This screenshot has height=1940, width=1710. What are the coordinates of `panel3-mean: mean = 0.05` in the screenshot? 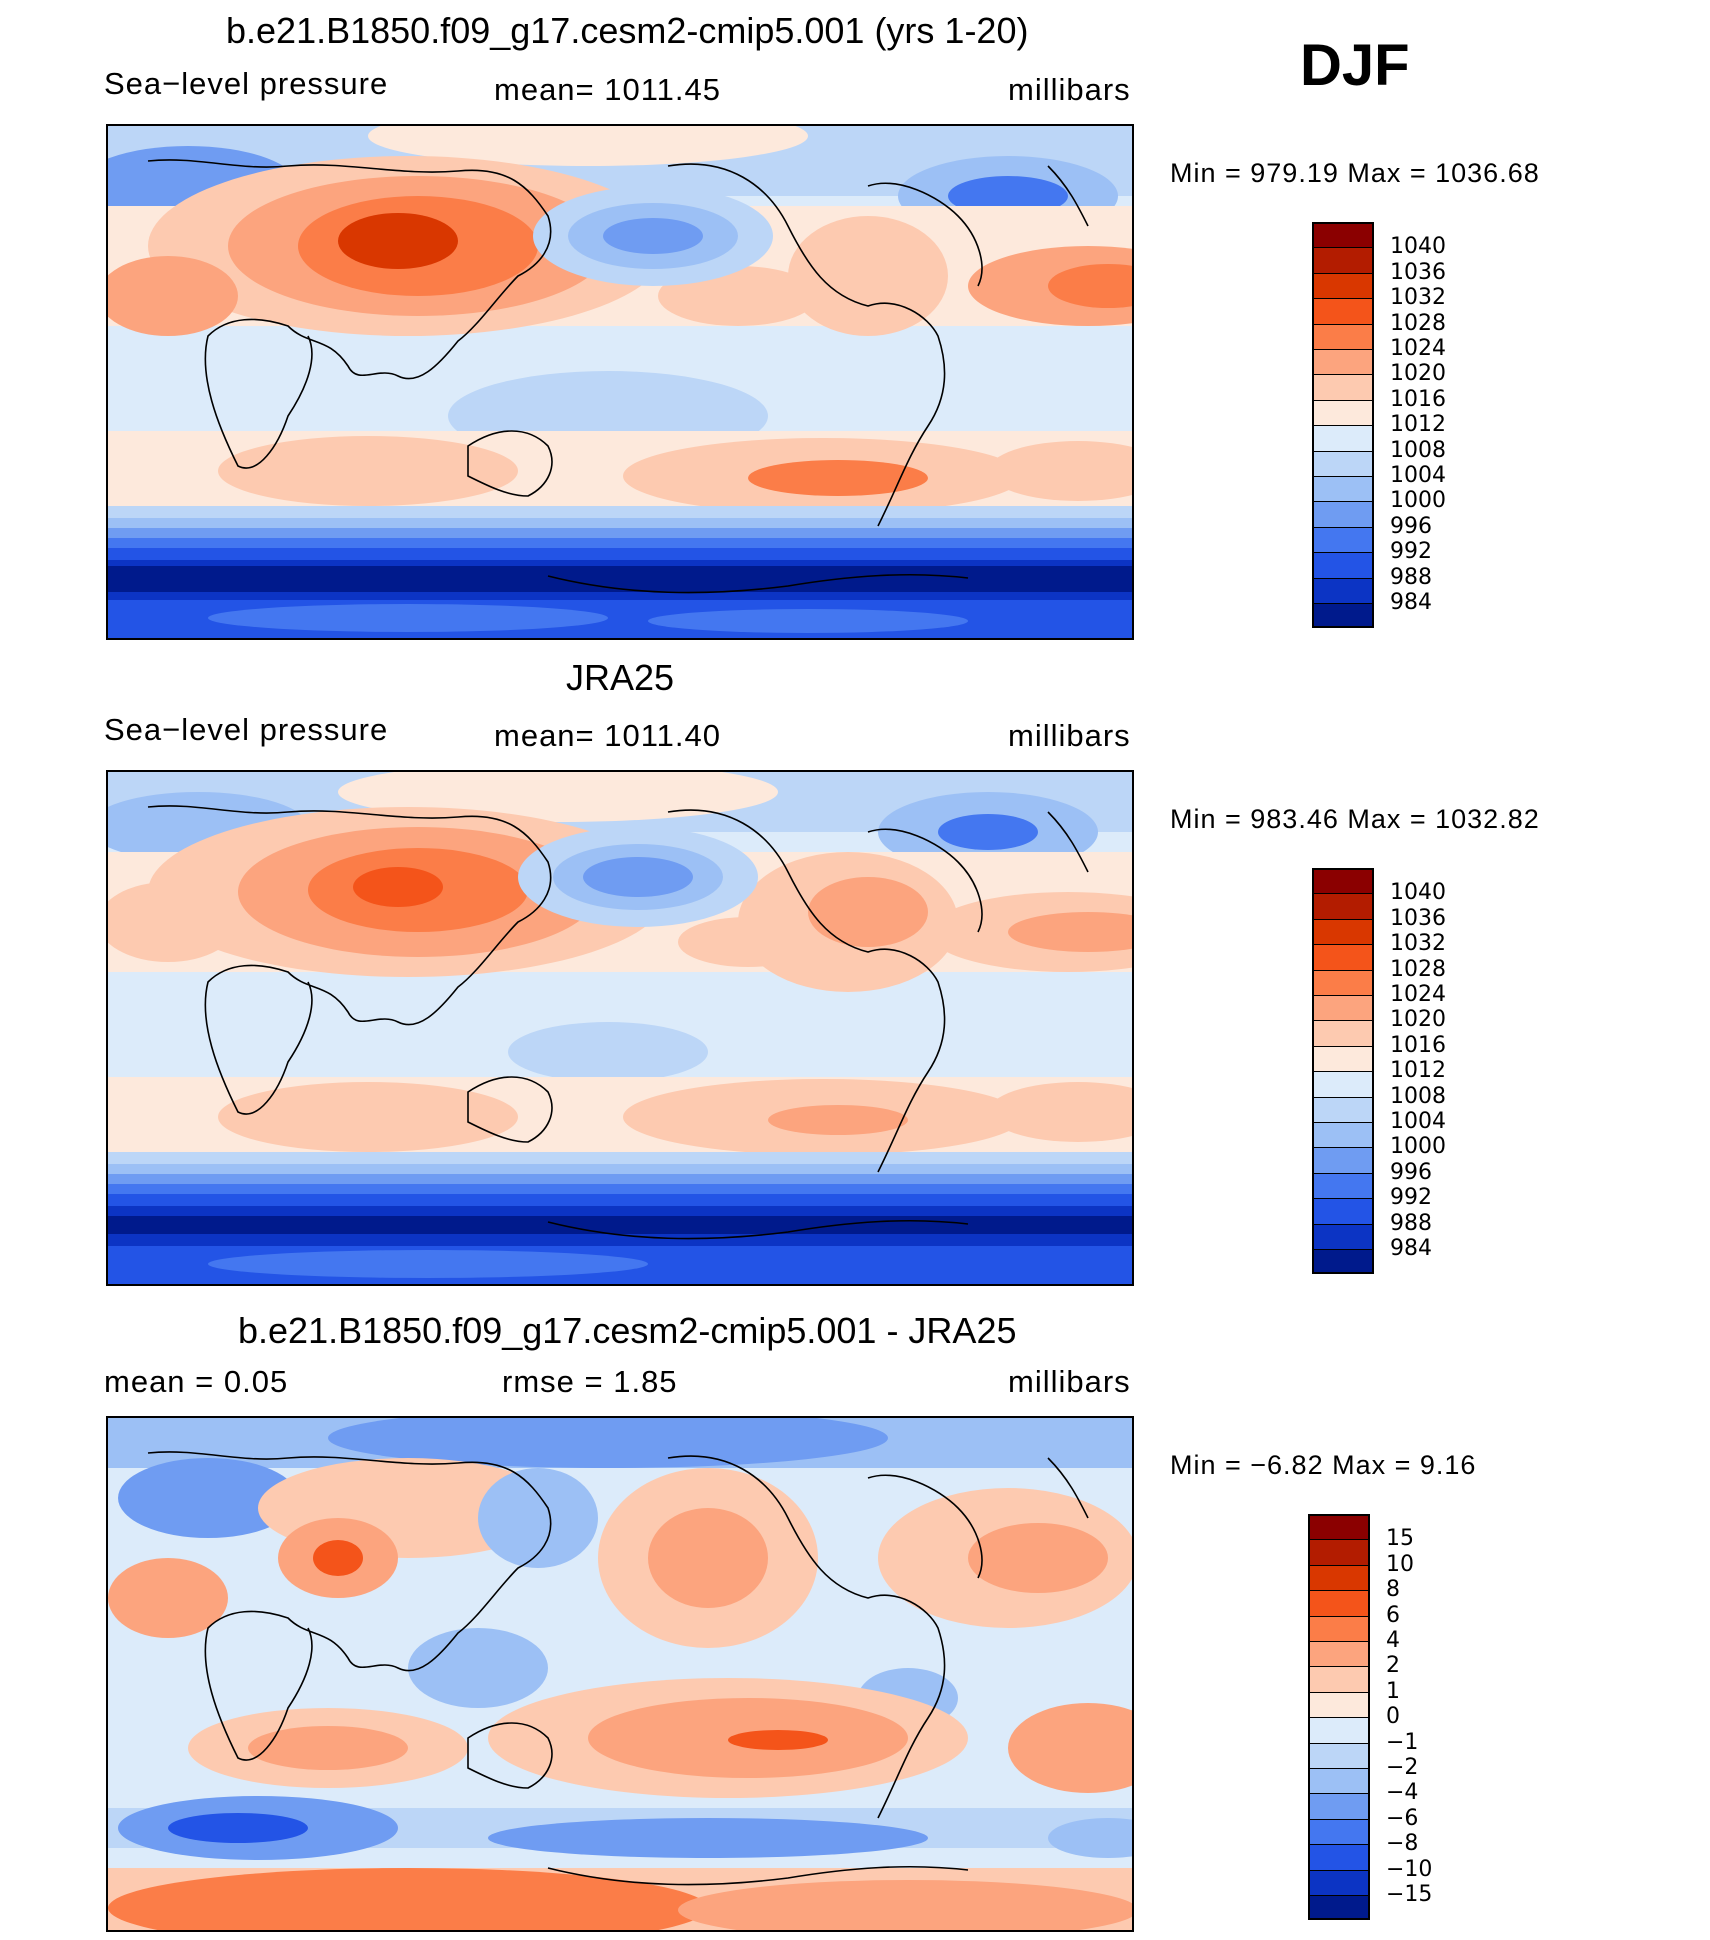 It's located at (196, 1381).